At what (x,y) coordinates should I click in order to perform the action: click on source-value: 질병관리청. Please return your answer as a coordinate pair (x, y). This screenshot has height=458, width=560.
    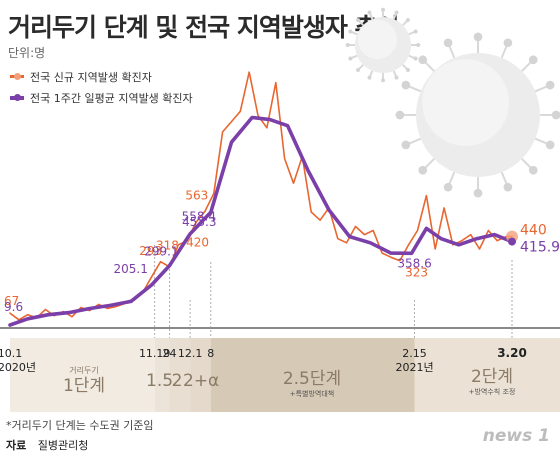
    Looking at the image, I should click on (63, 445).